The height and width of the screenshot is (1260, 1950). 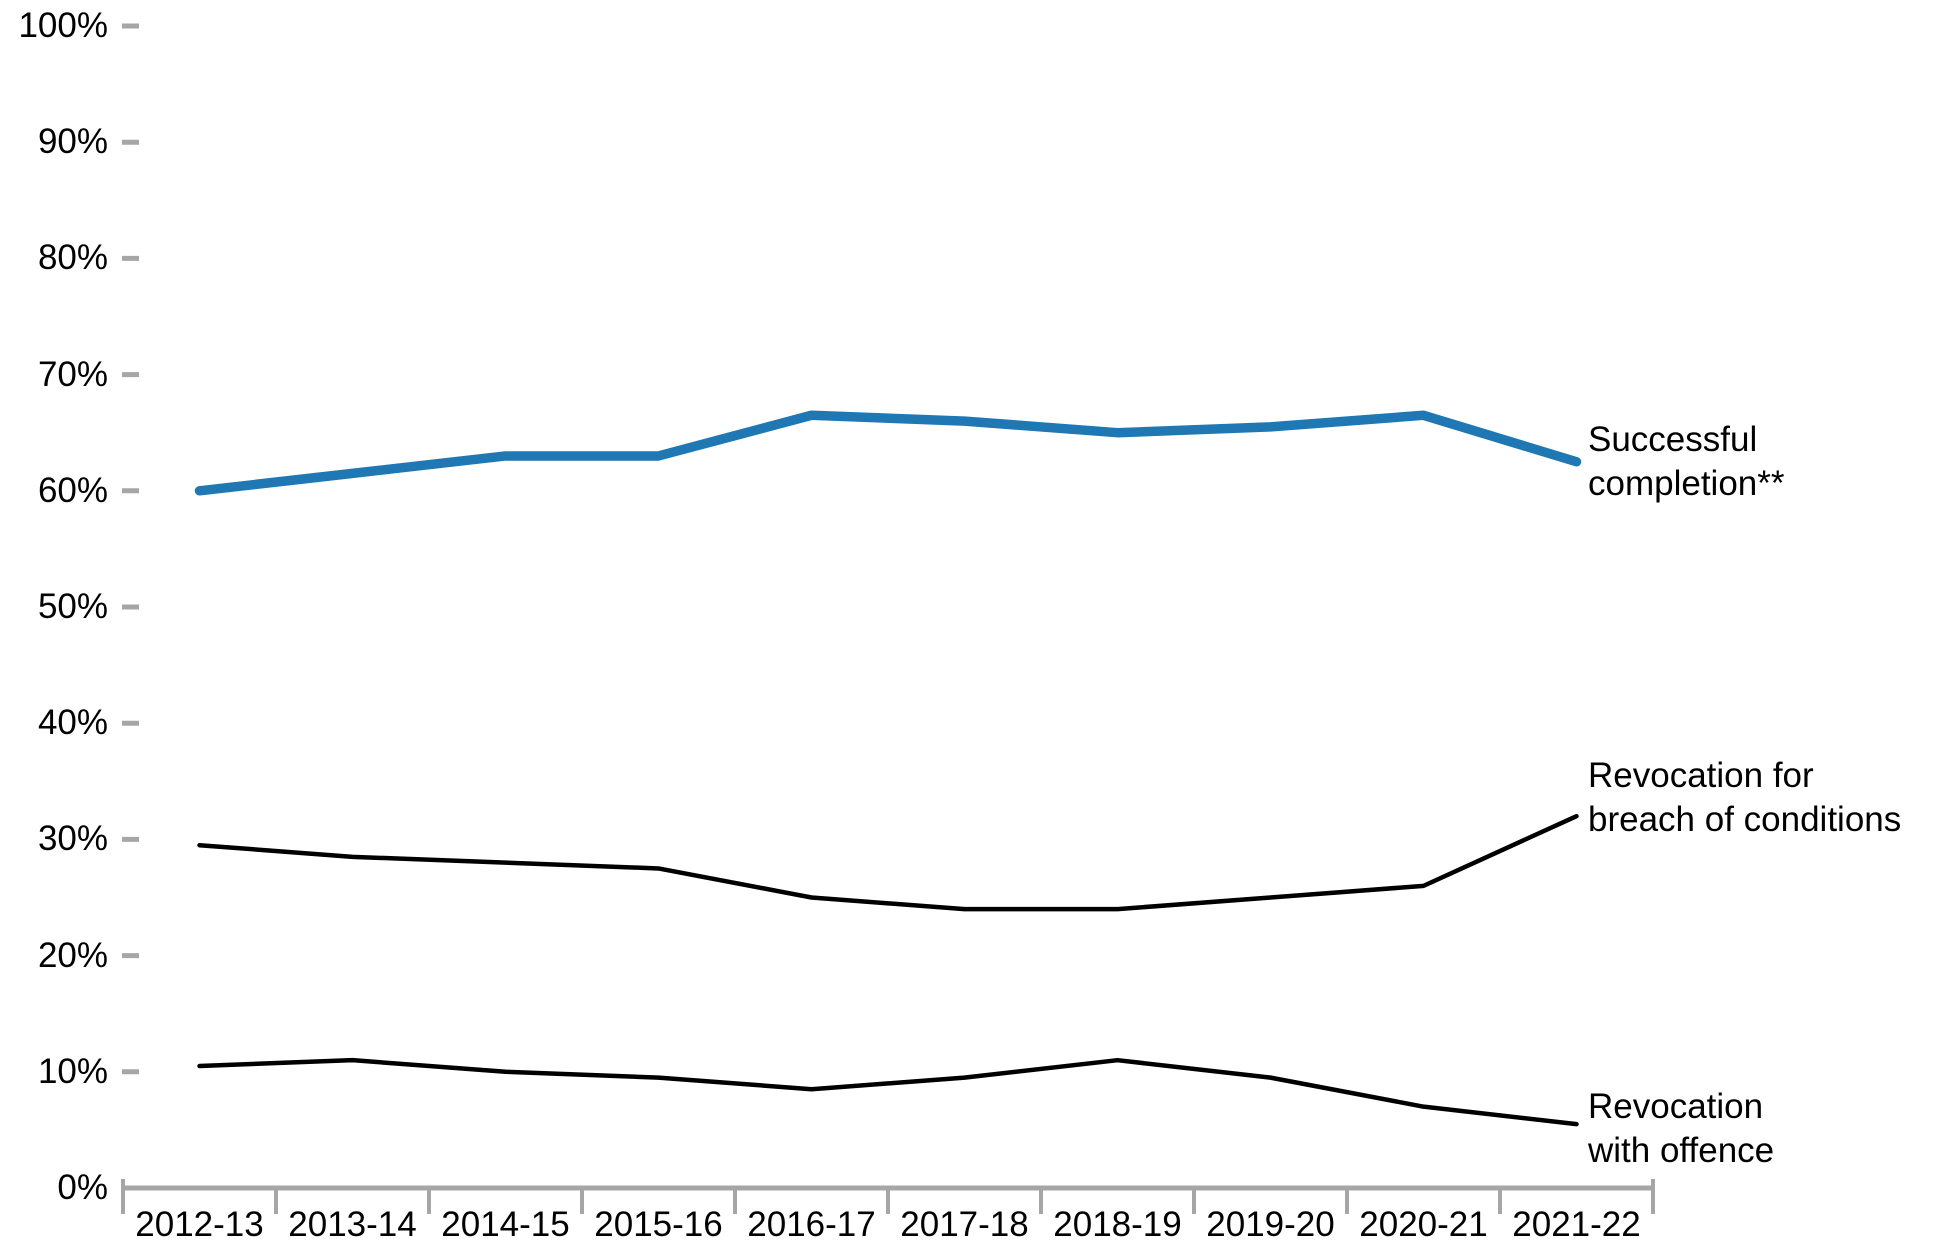 What do you see at coordinates (72, 490) in the screenshot?
I see `y-axis-label: 60%` at bounding box center [72, 490].